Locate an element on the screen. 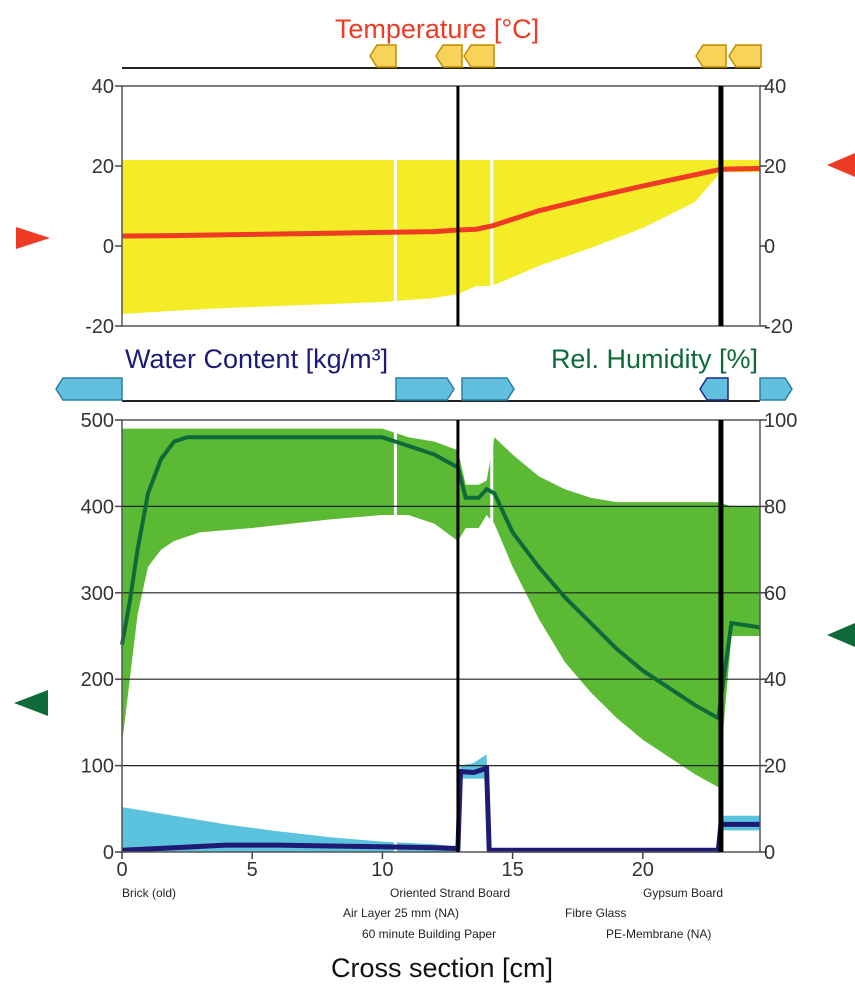 This screenshot has height=987, width=855. material-label-air-layer: Air Layer 25 mm (NA) is located at coordinates (401, 913).